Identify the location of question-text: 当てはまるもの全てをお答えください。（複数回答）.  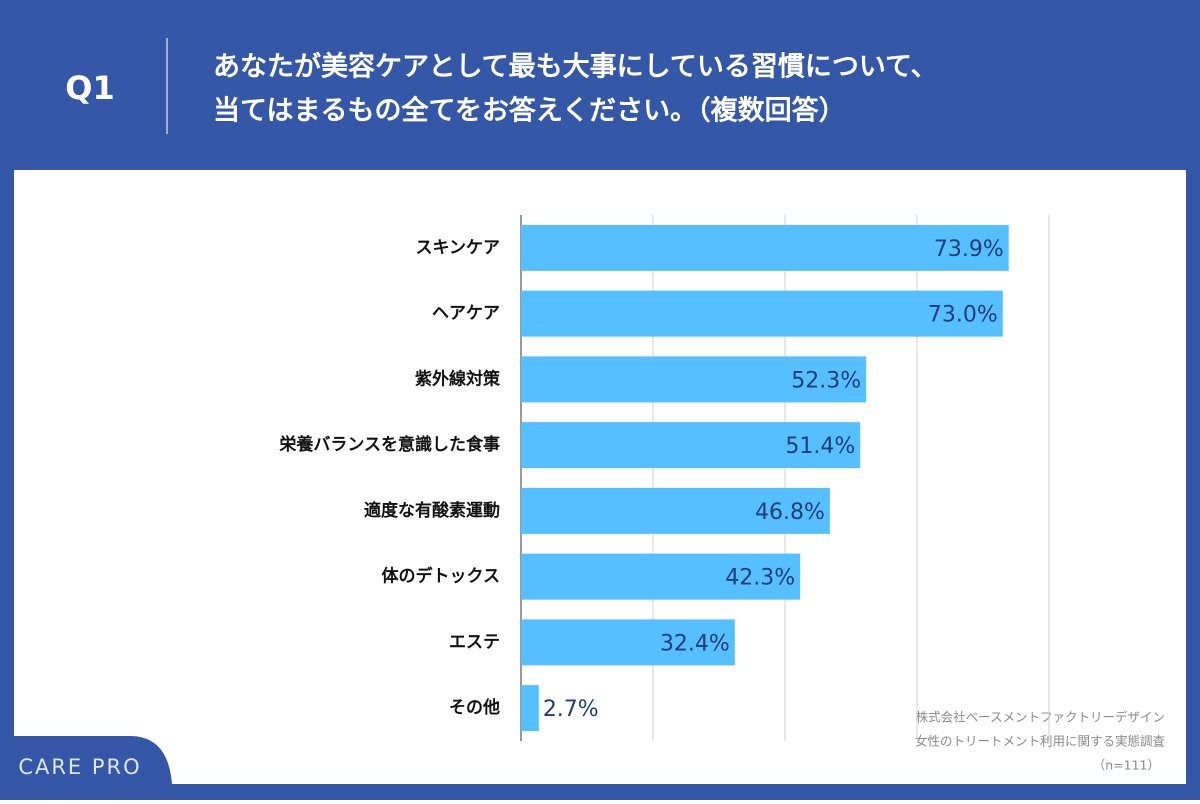
(529, 111).